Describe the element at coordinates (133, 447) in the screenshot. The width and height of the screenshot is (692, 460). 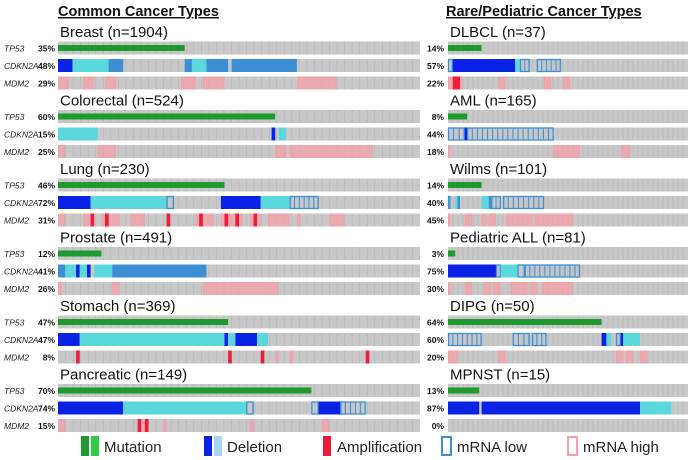
I see `legend-label-mutation: Mutation` at that location.